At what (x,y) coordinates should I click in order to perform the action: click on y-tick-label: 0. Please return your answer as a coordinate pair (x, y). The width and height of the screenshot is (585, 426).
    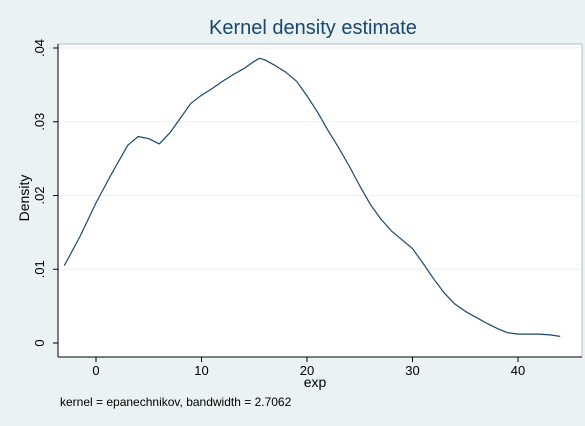
    Looking at the image, I should click on (39, 342).